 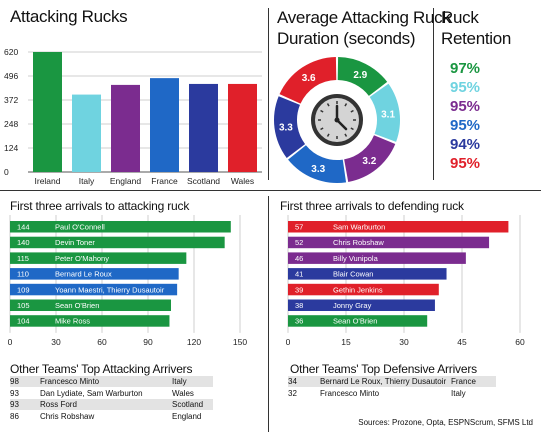 I want to click on y-tick-label: 0, so click(x=6, y=172).